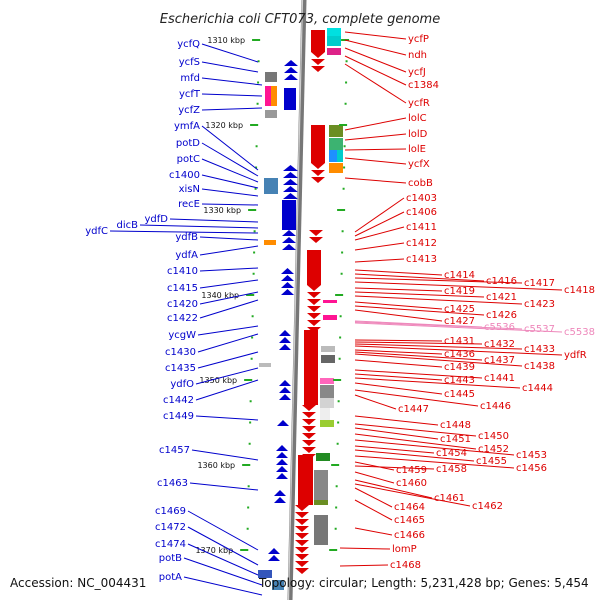 Image resolution: width=600 pixels, height=600 pixels. Describe the element at coordinates (420, 183) in the screenshot. I see `gene-label-cobB: cobB` at that location.